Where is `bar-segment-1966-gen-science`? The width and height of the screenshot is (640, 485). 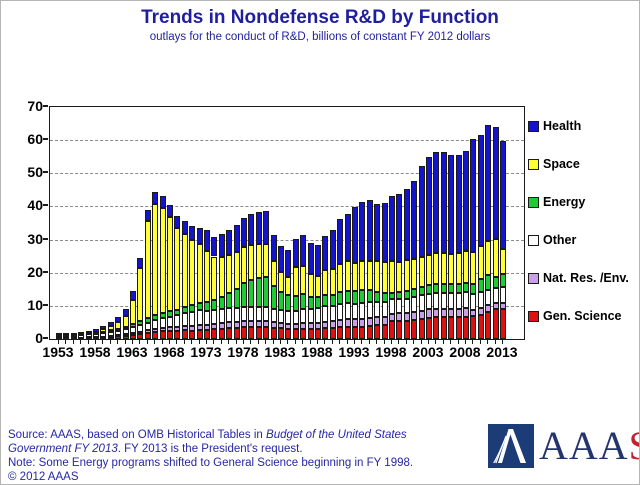
bar-segment-1966-gen-science is located at coordinates (155, 335).